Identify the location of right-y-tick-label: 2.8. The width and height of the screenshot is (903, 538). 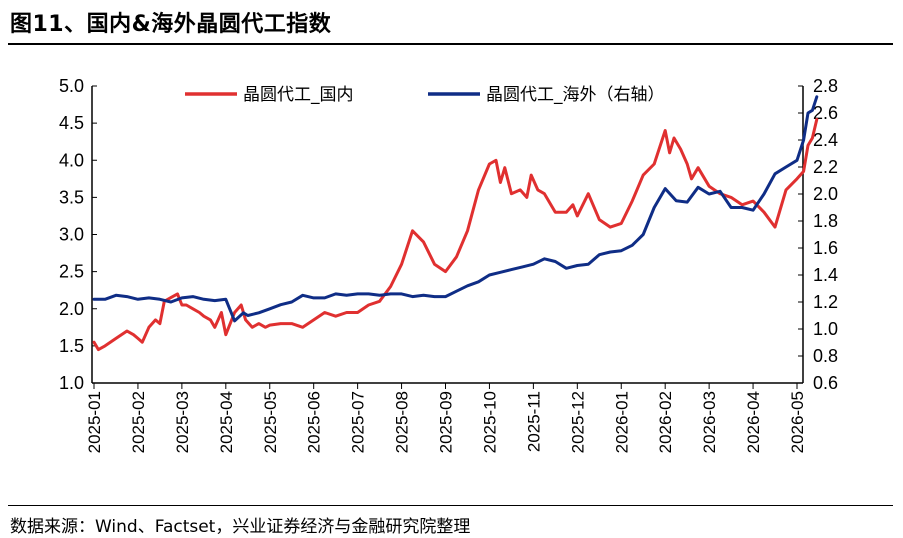
(825, 86).